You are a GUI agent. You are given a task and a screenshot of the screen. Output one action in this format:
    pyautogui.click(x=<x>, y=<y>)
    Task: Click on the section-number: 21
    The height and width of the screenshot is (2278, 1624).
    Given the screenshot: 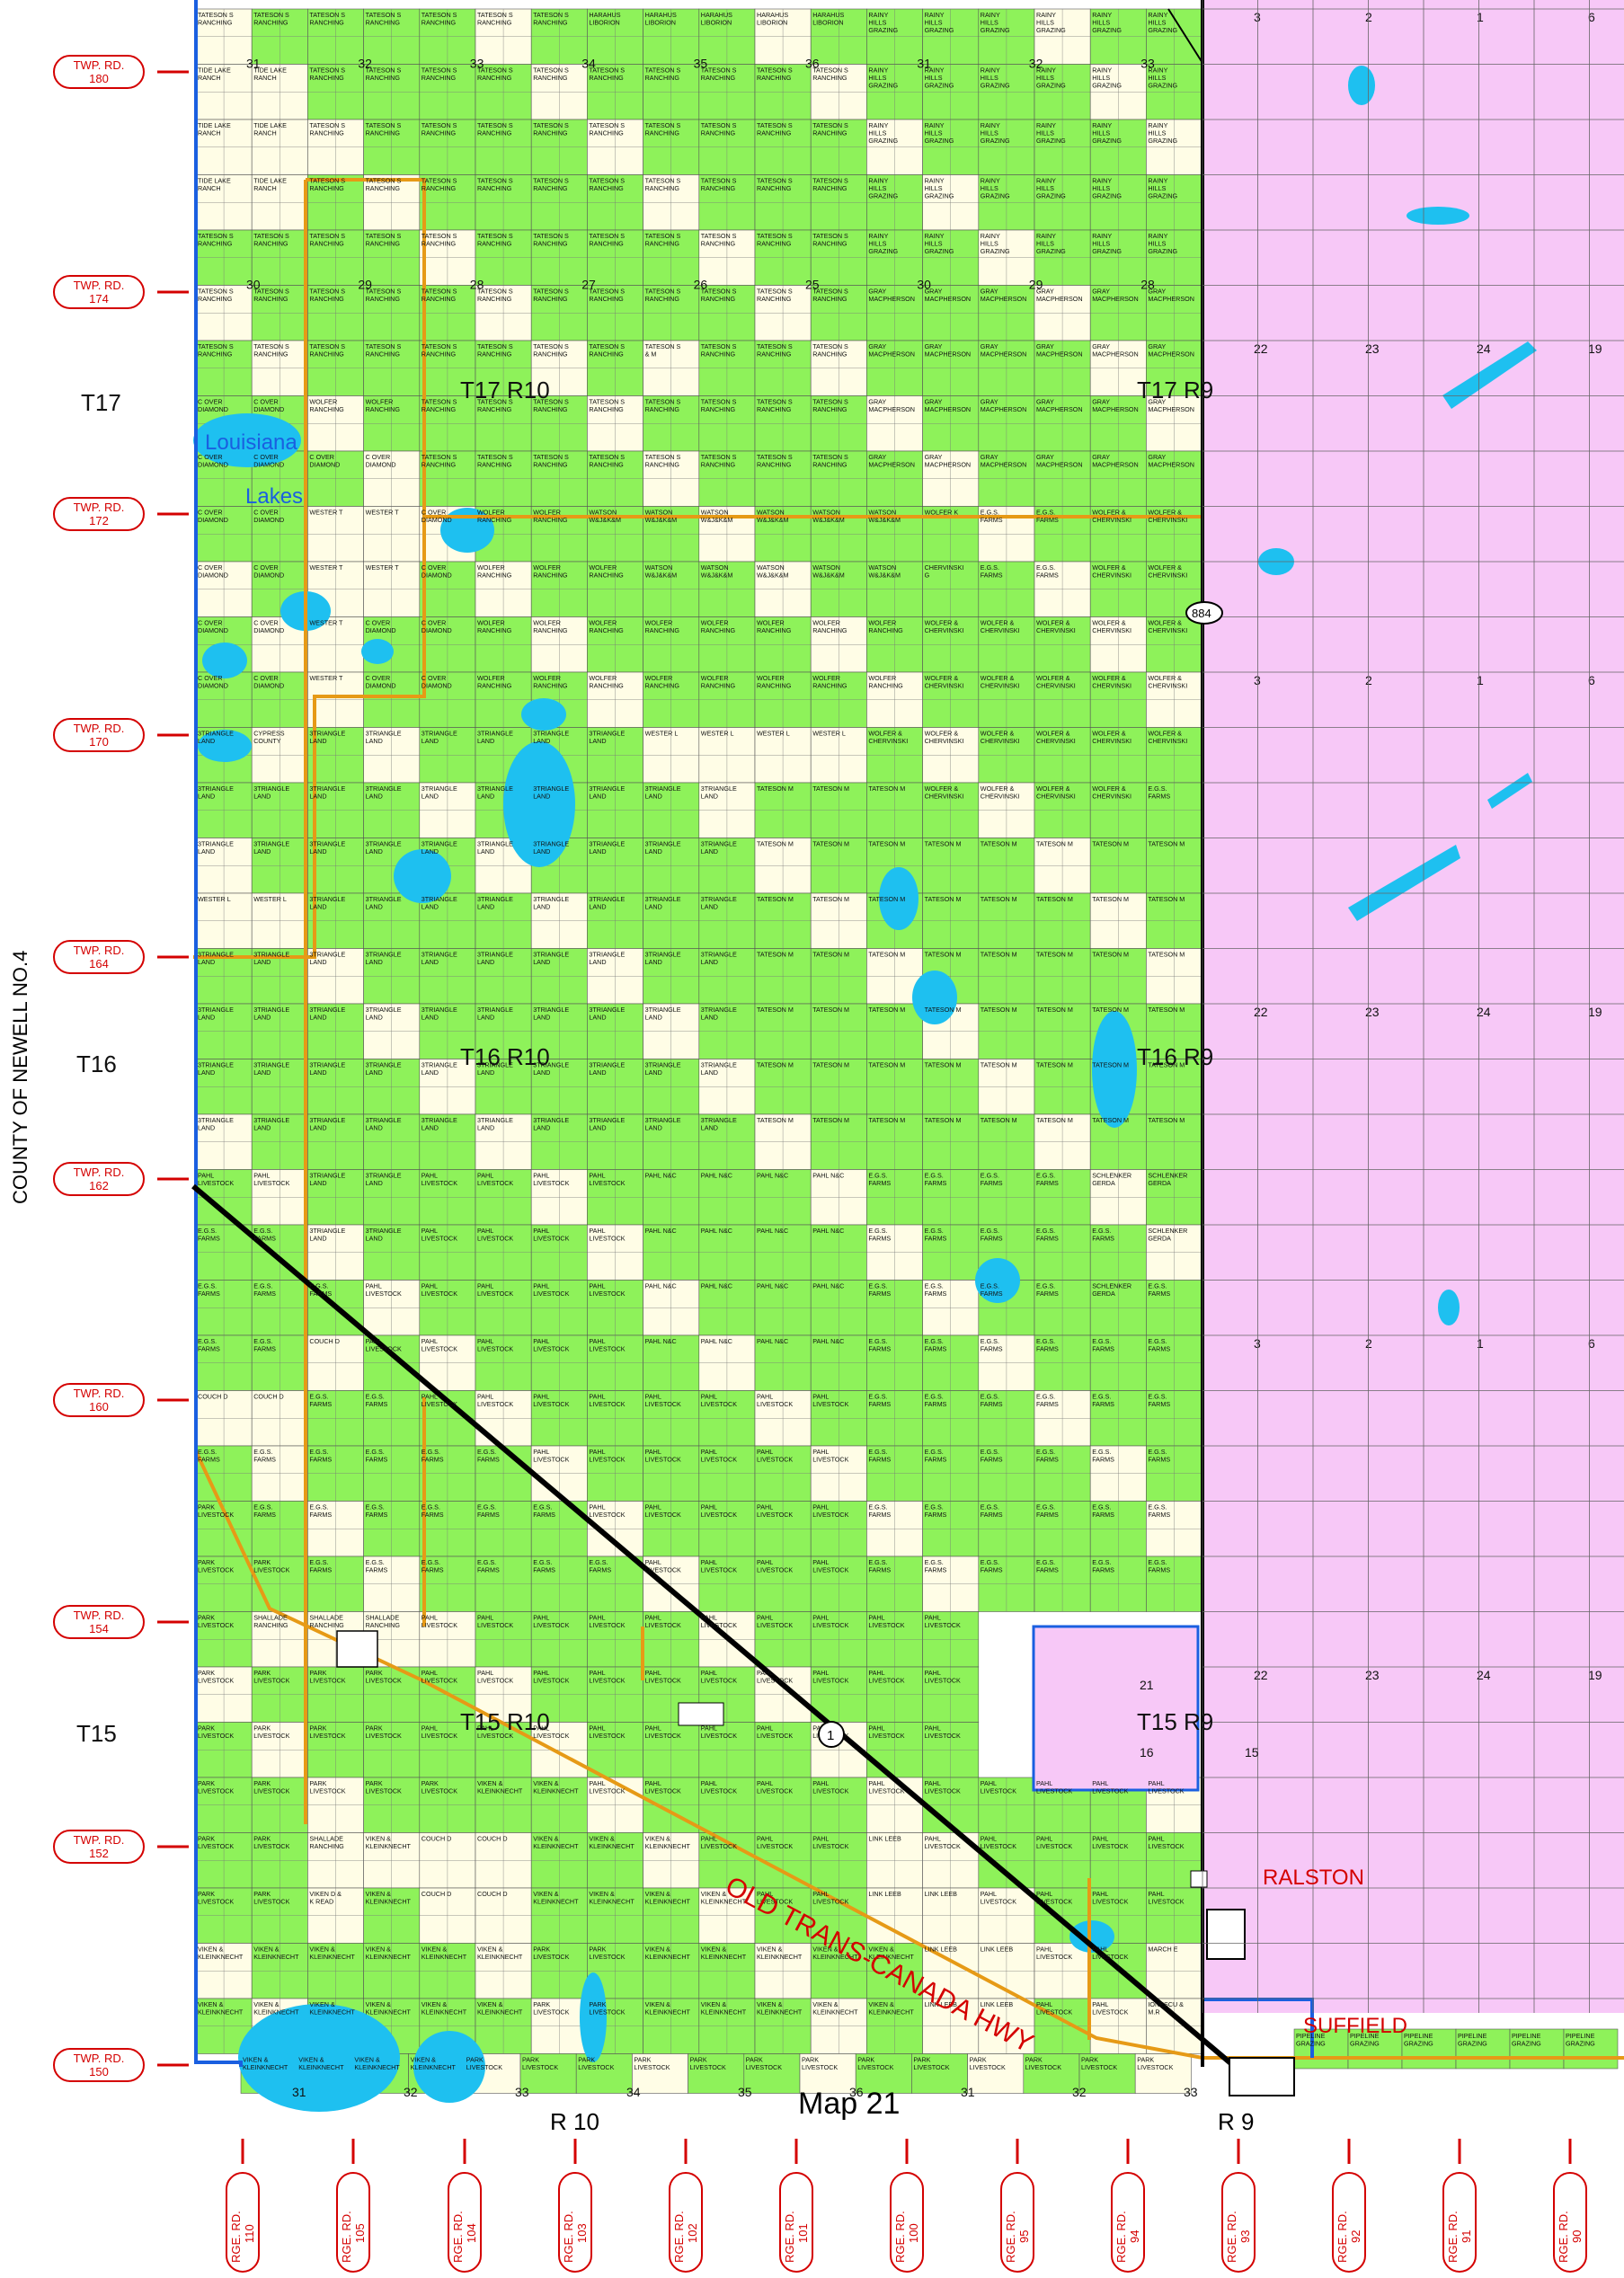 What is the action you would take?
    pyautogui.click(x=1147, y=1685)
    